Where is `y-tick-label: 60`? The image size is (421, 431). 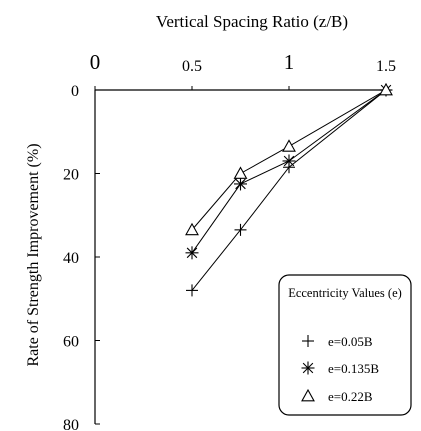 y-tick-label: 60 is located at coordinates (71, 342).